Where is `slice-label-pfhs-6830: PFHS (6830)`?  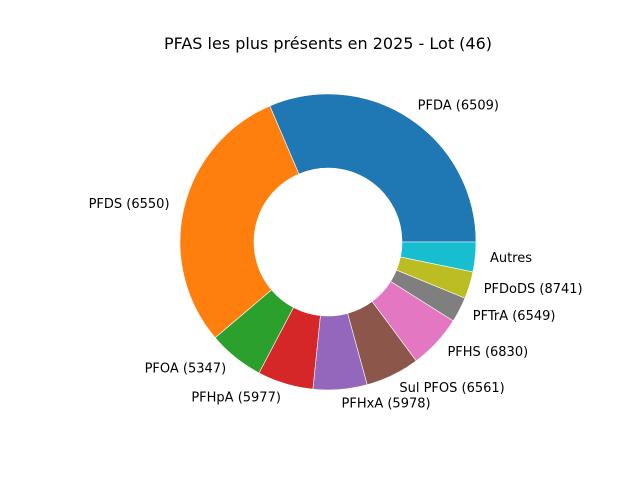
slice-label-pfhs-6830: PFHS (6830) is located at coordinates (487, 352).